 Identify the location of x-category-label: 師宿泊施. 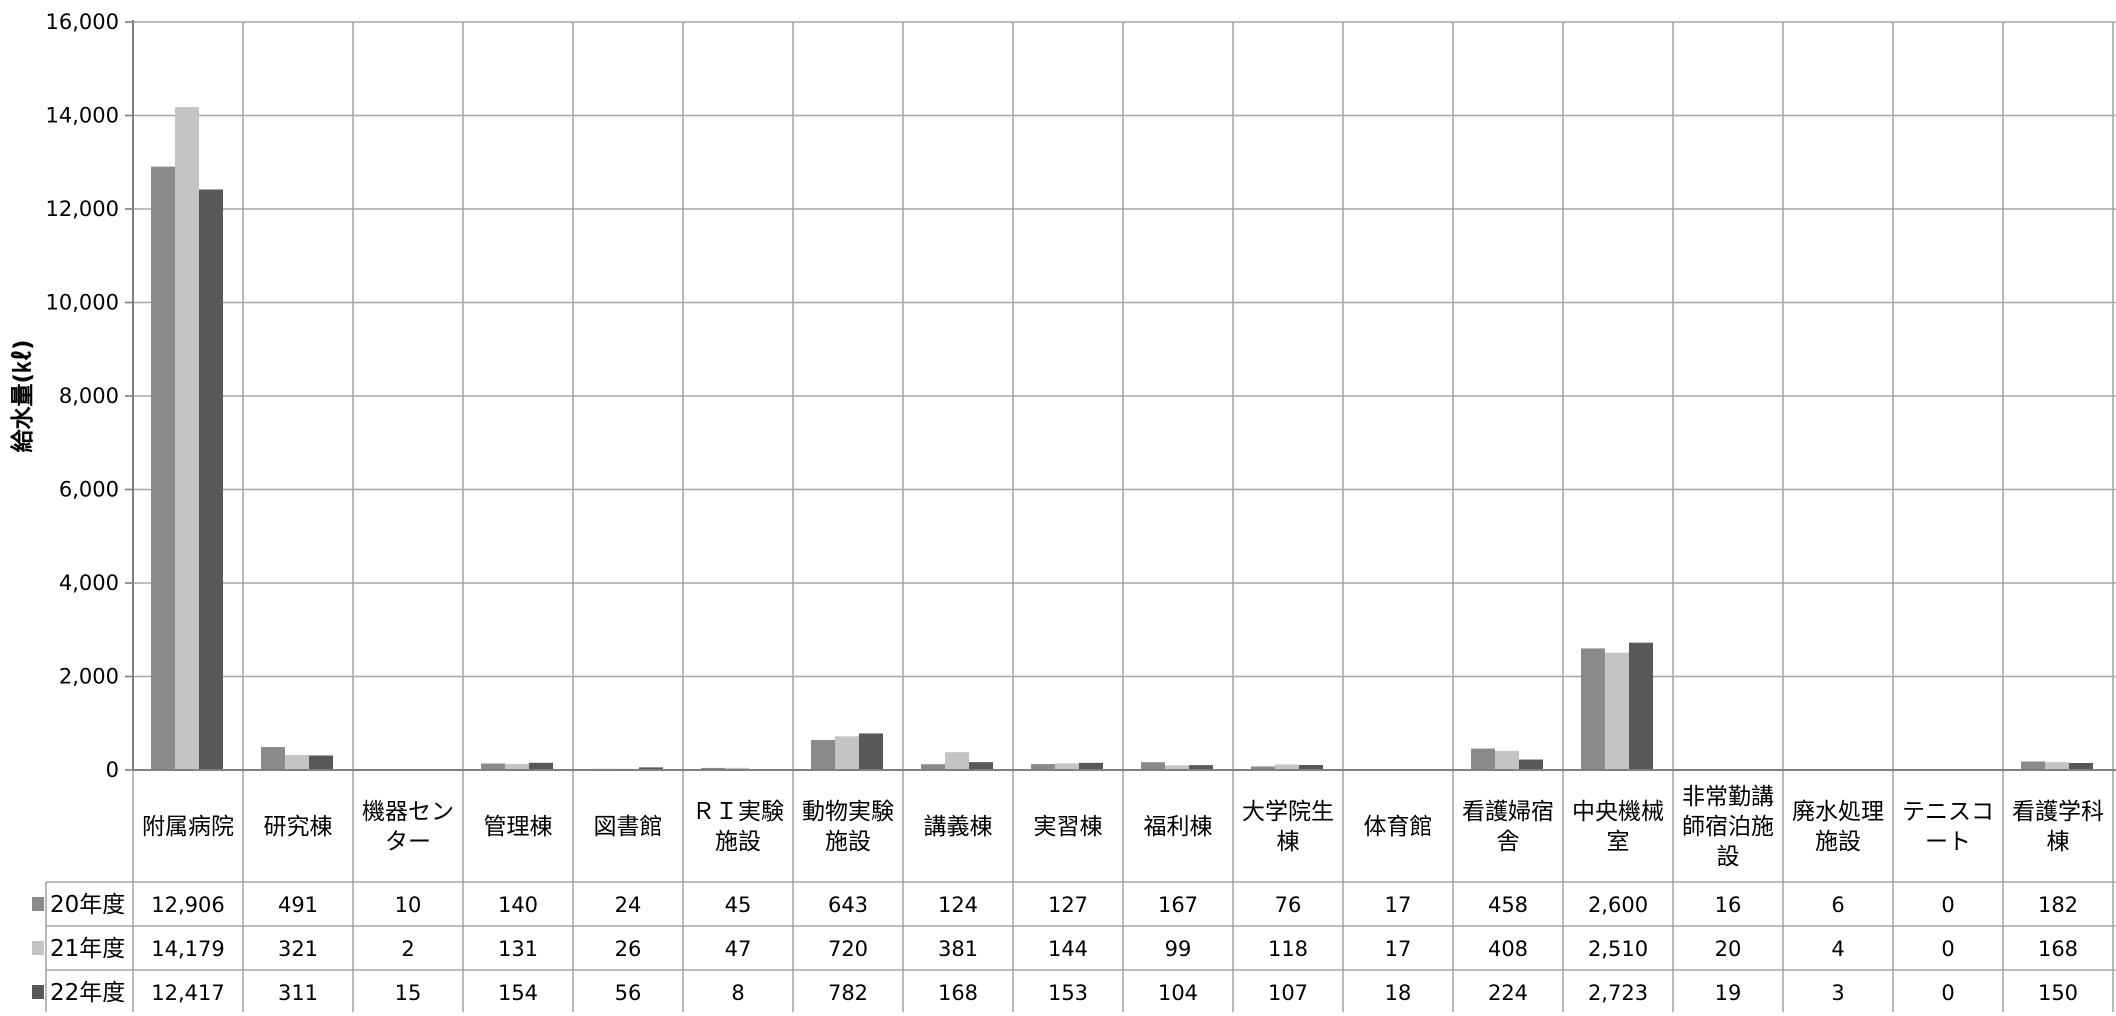
(1728, 827).